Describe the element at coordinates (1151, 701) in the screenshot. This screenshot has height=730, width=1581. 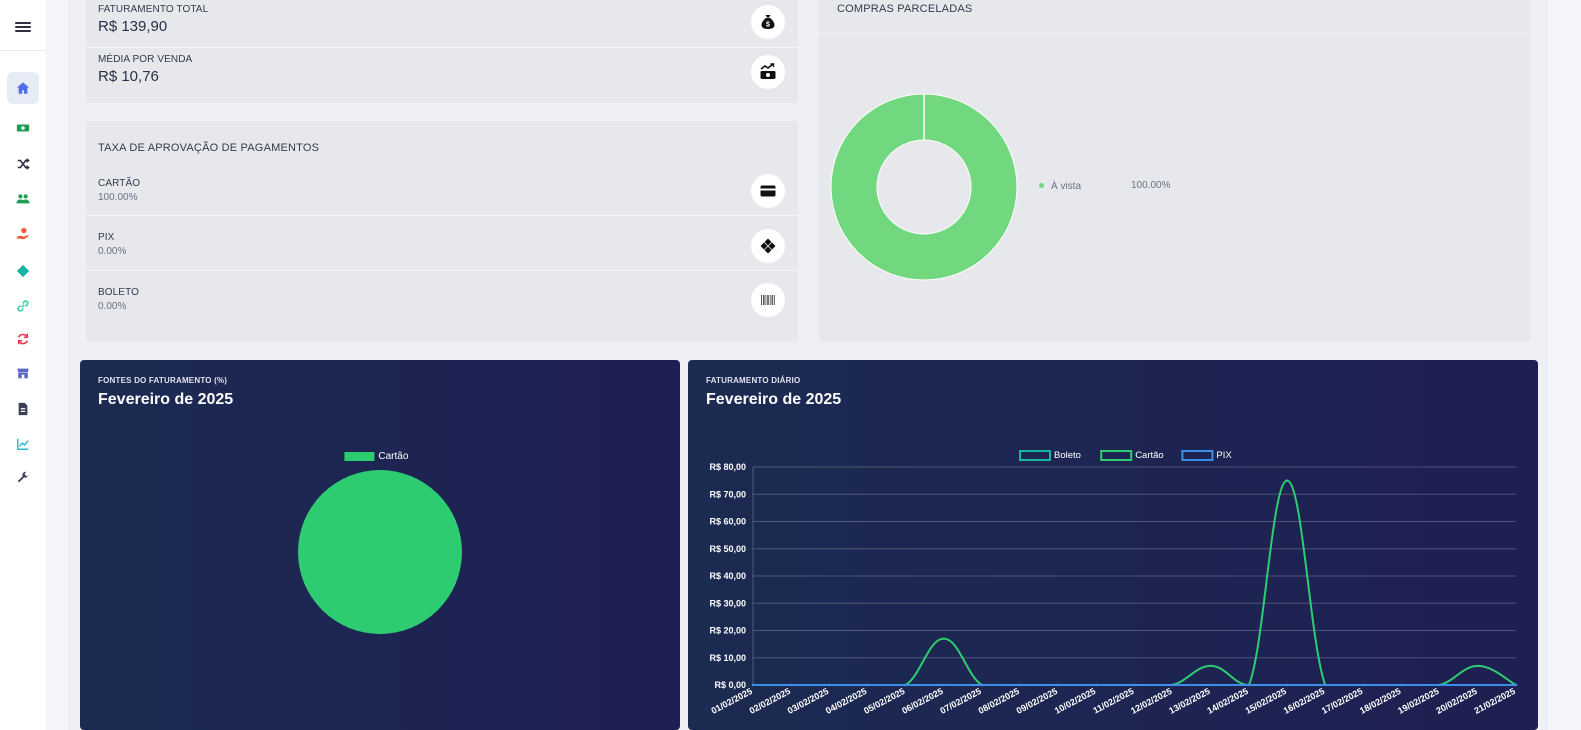
I see `x-tick-label: 12/02/2025` at that location.